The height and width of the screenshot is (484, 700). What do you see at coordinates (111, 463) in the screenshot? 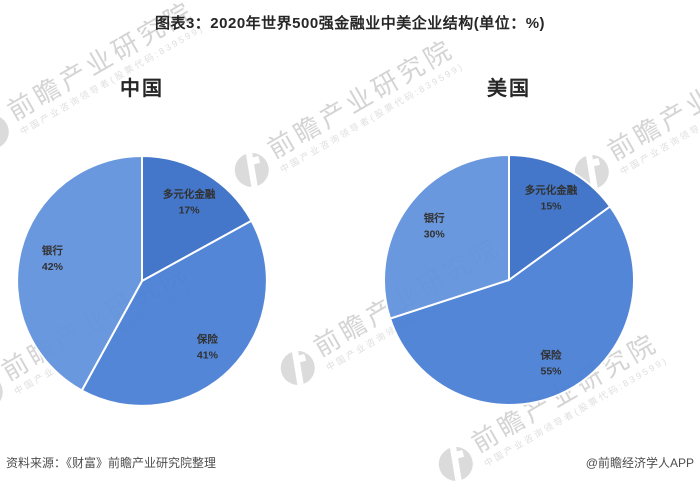
I see `source-note: 资料来源：《财富》前瞻产业研究院整理` at bounding box center [111, 463].